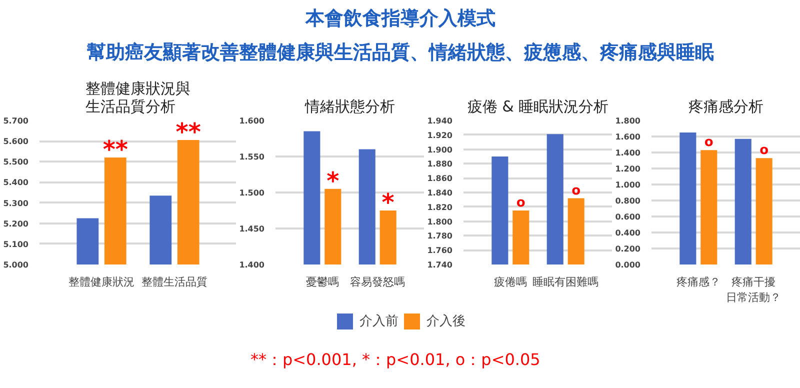 The image size is (800, 388). What do you see at coordinates (16, 265) in the screenshot?
I see `y-tick-label: 5.000` at bounding box center [16, 265].